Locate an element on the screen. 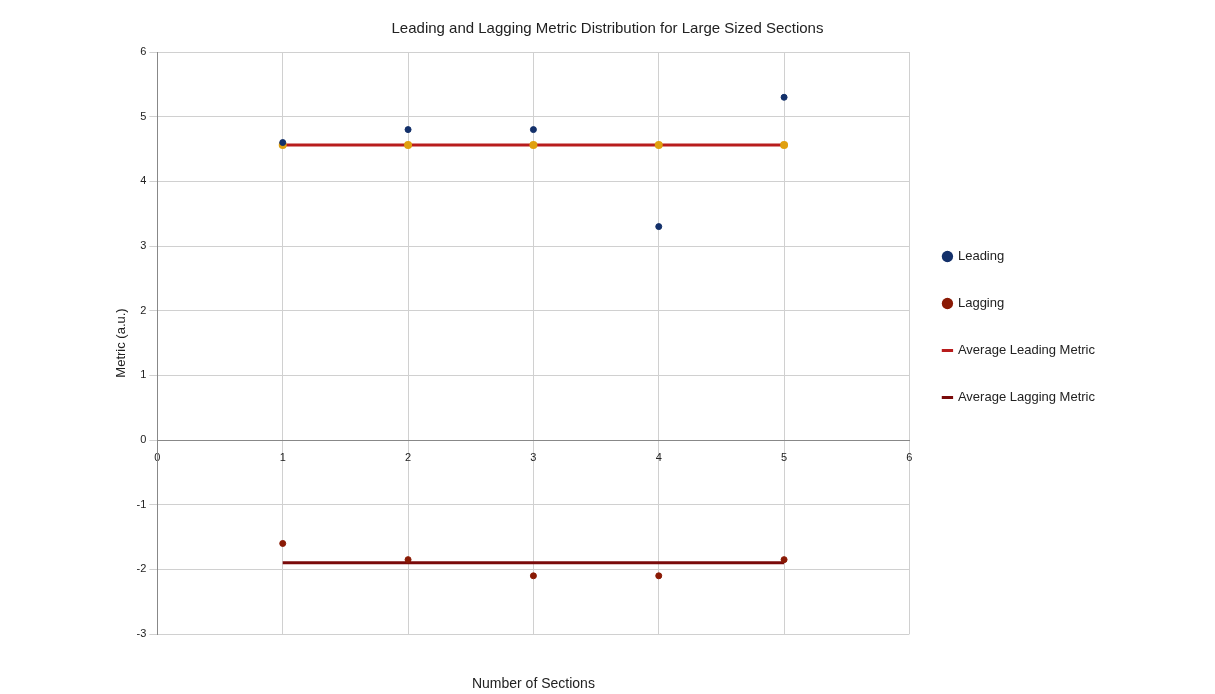 Image resolution: width=1215 pixels, height=694 pixels. y-tick-label: 6 is located at coordinates (143, 51).